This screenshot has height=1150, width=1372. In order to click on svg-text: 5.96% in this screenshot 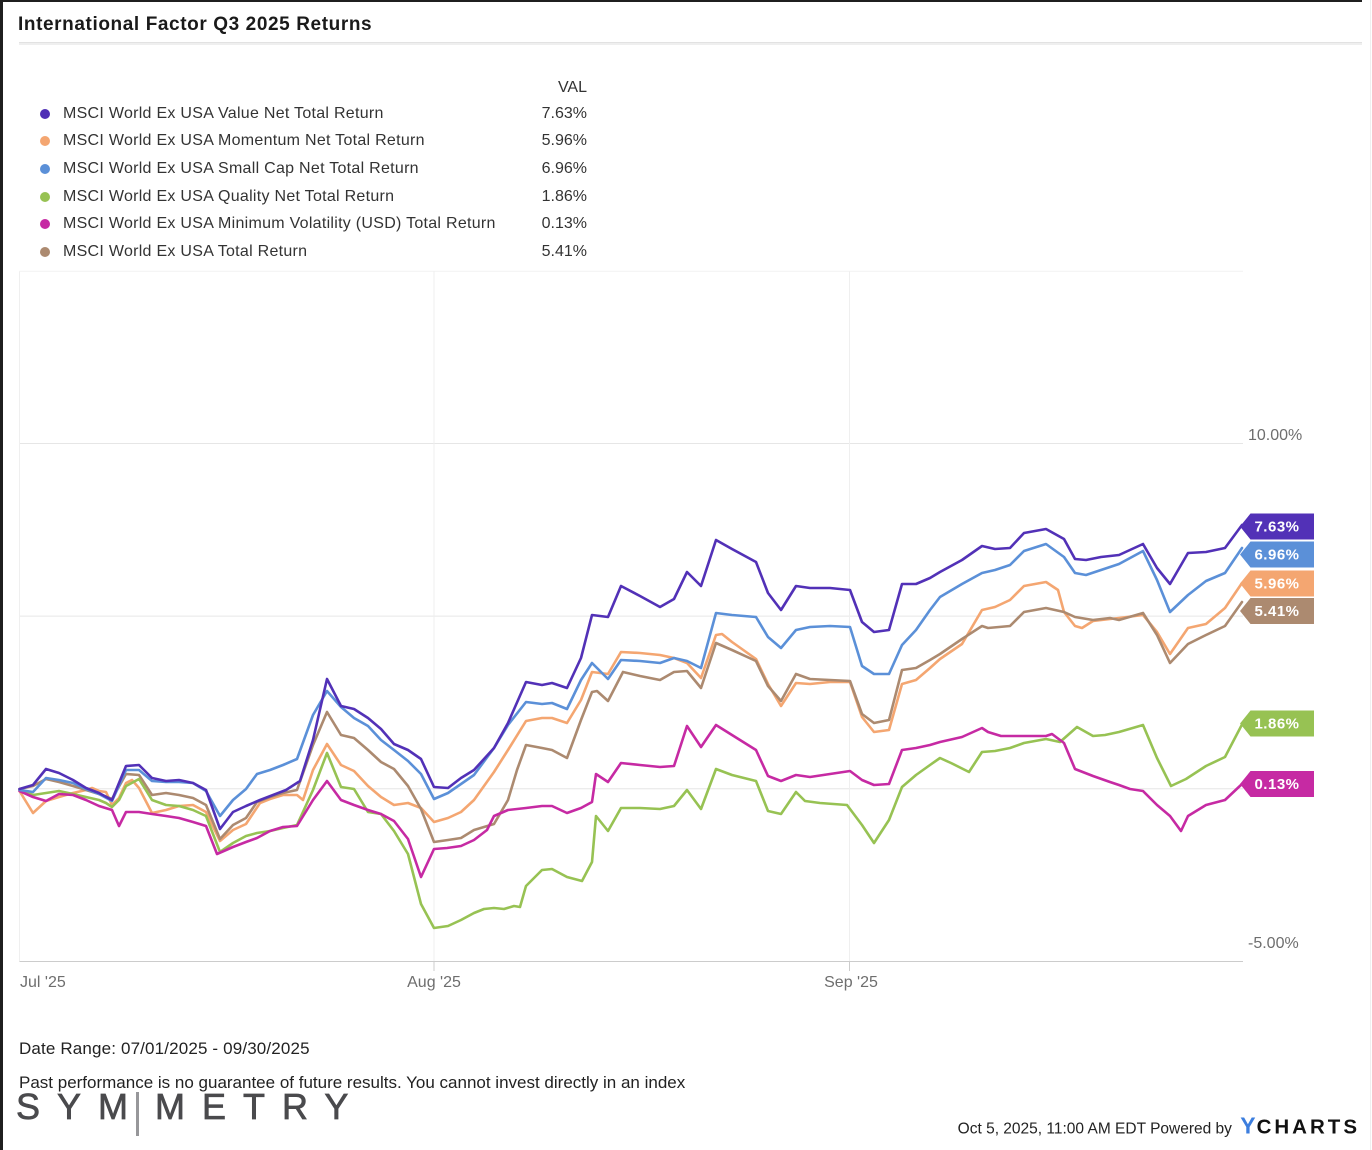, I will do `click(1276, 584)`.